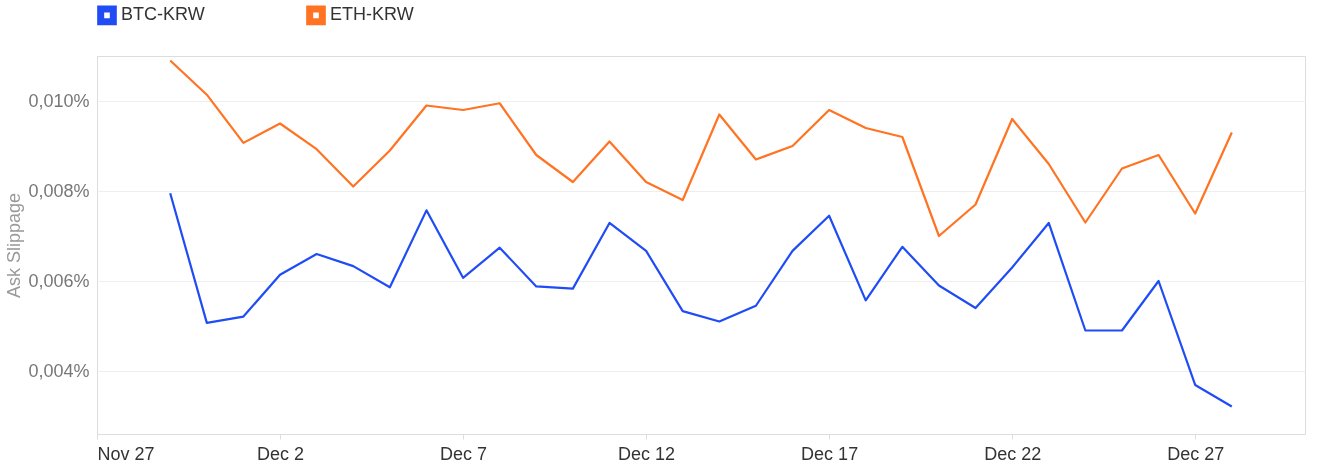  Describe the element at coordinates (59, 190) in the screenshot. I see `y-tick-label: 0,008%` at that location.